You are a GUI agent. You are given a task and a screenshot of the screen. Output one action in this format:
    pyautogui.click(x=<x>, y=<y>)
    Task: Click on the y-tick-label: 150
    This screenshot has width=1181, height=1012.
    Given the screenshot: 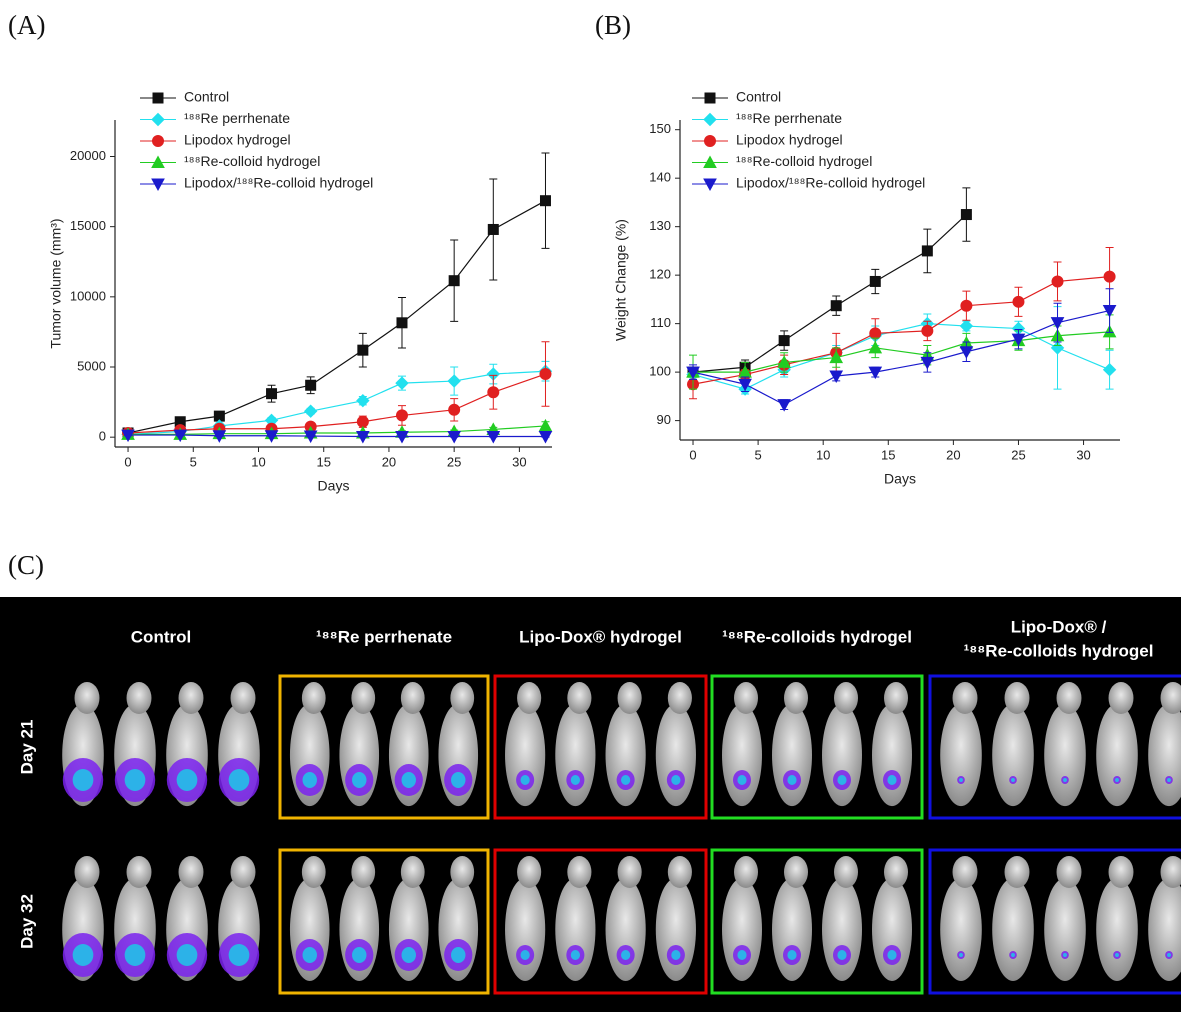 What is the action you would take?
    pyautogui.click(x=660, y=128)
    